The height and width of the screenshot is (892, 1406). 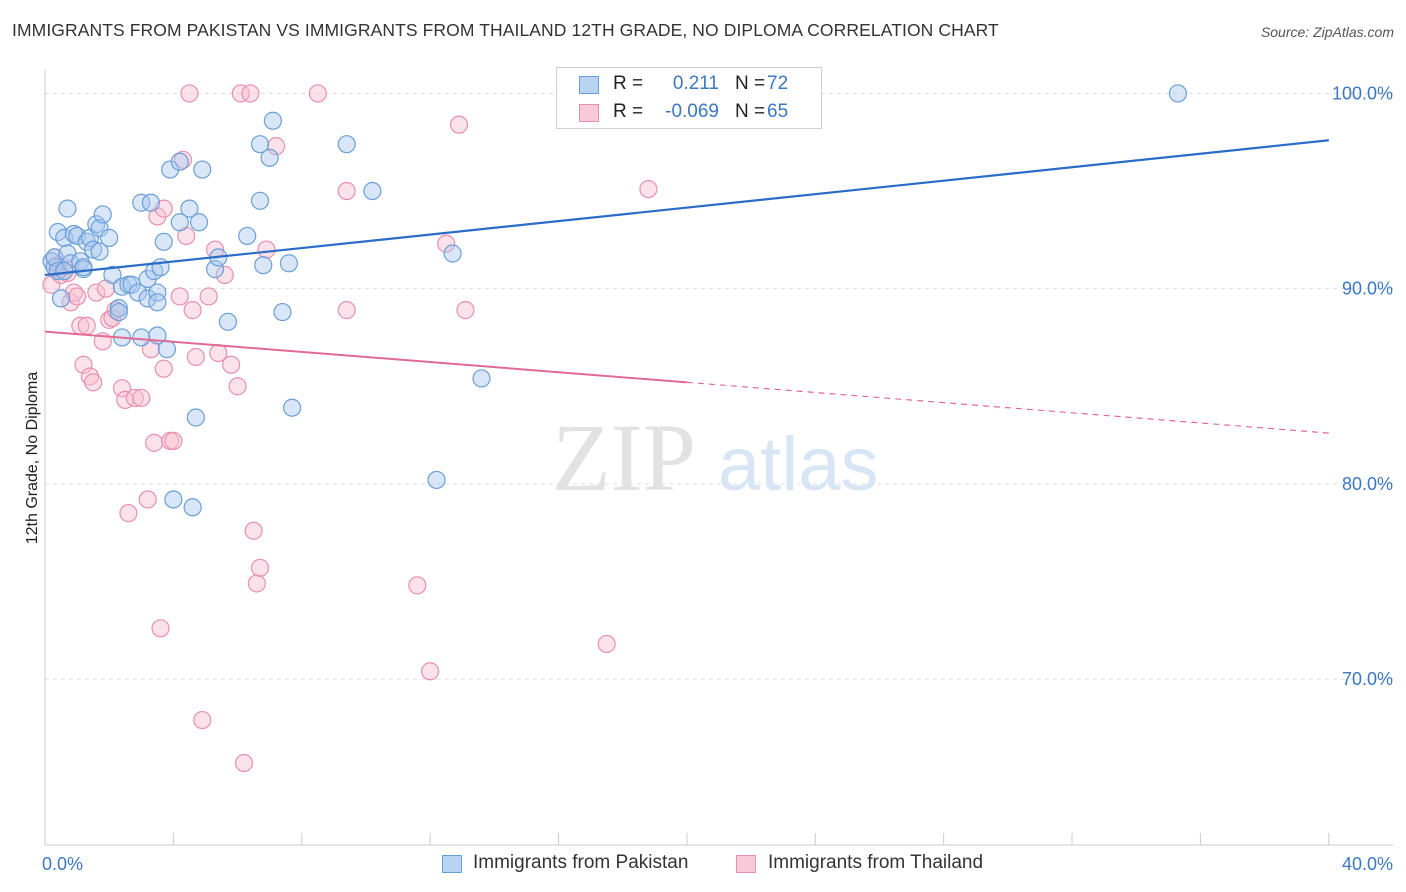 I want to click on trend-line-thailand, so click(x=365, y=357).